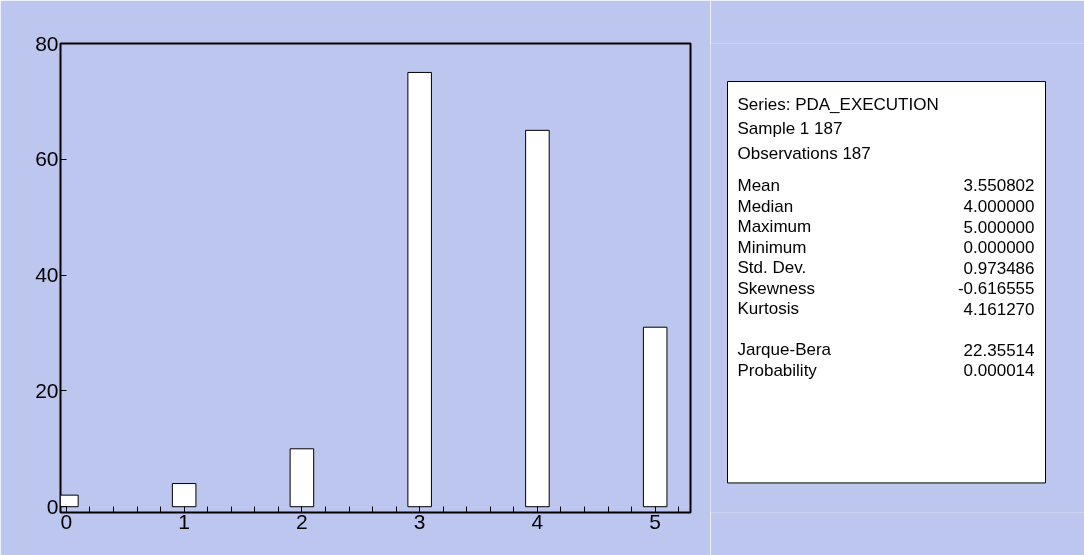 The width and height of the screenshot is (1084, 555). Describe the element at coordinates (655, 521) in the screenshot. I see `x-tick-label: 5` at that location.